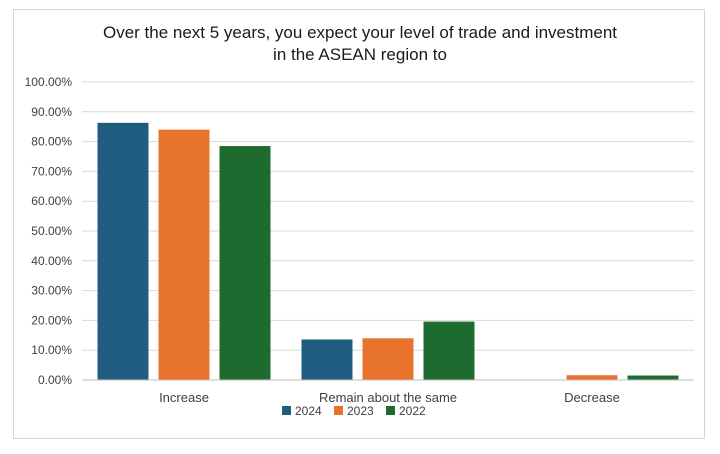 This screenshot has width=720, height=454. I want to click on y-tick-label: 0.00%, so click(55, 380).